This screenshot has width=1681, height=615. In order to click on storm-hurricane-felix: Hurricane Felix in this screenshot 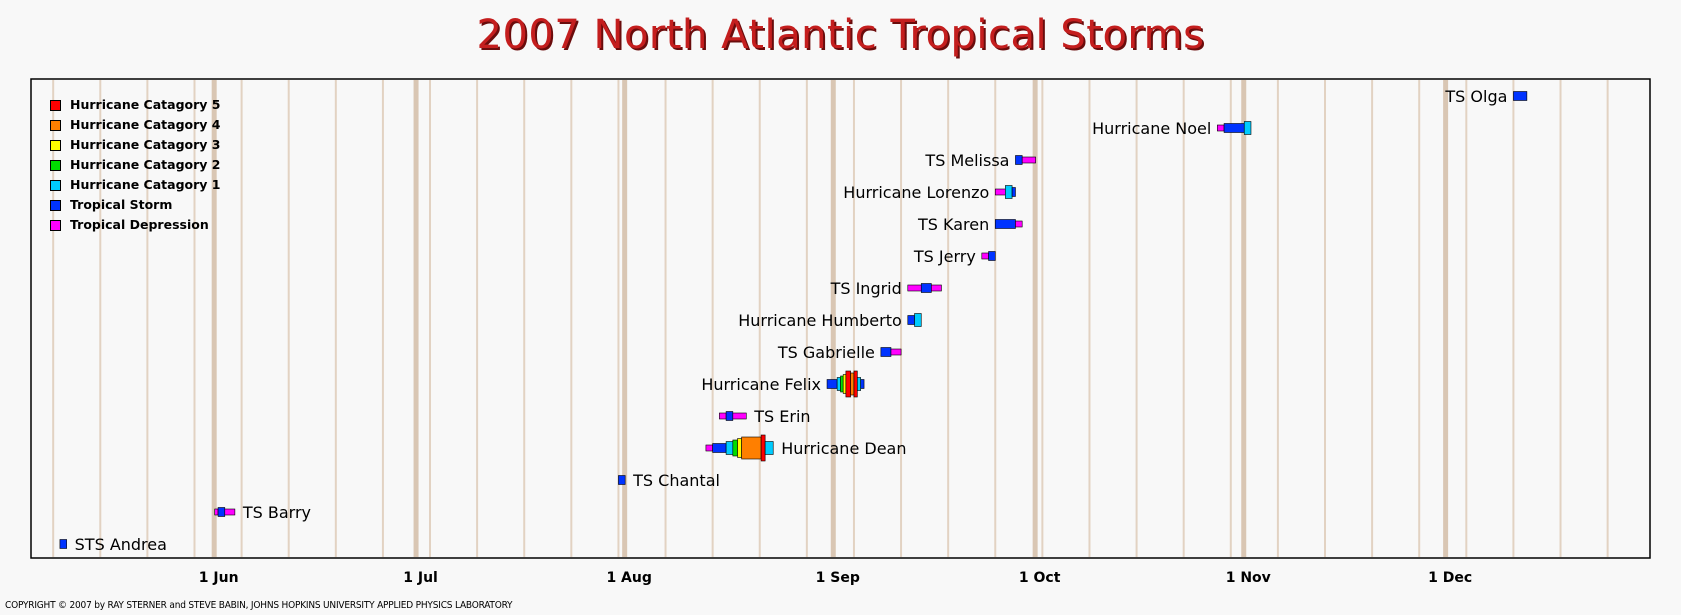, I will do `click(783, 384)`.